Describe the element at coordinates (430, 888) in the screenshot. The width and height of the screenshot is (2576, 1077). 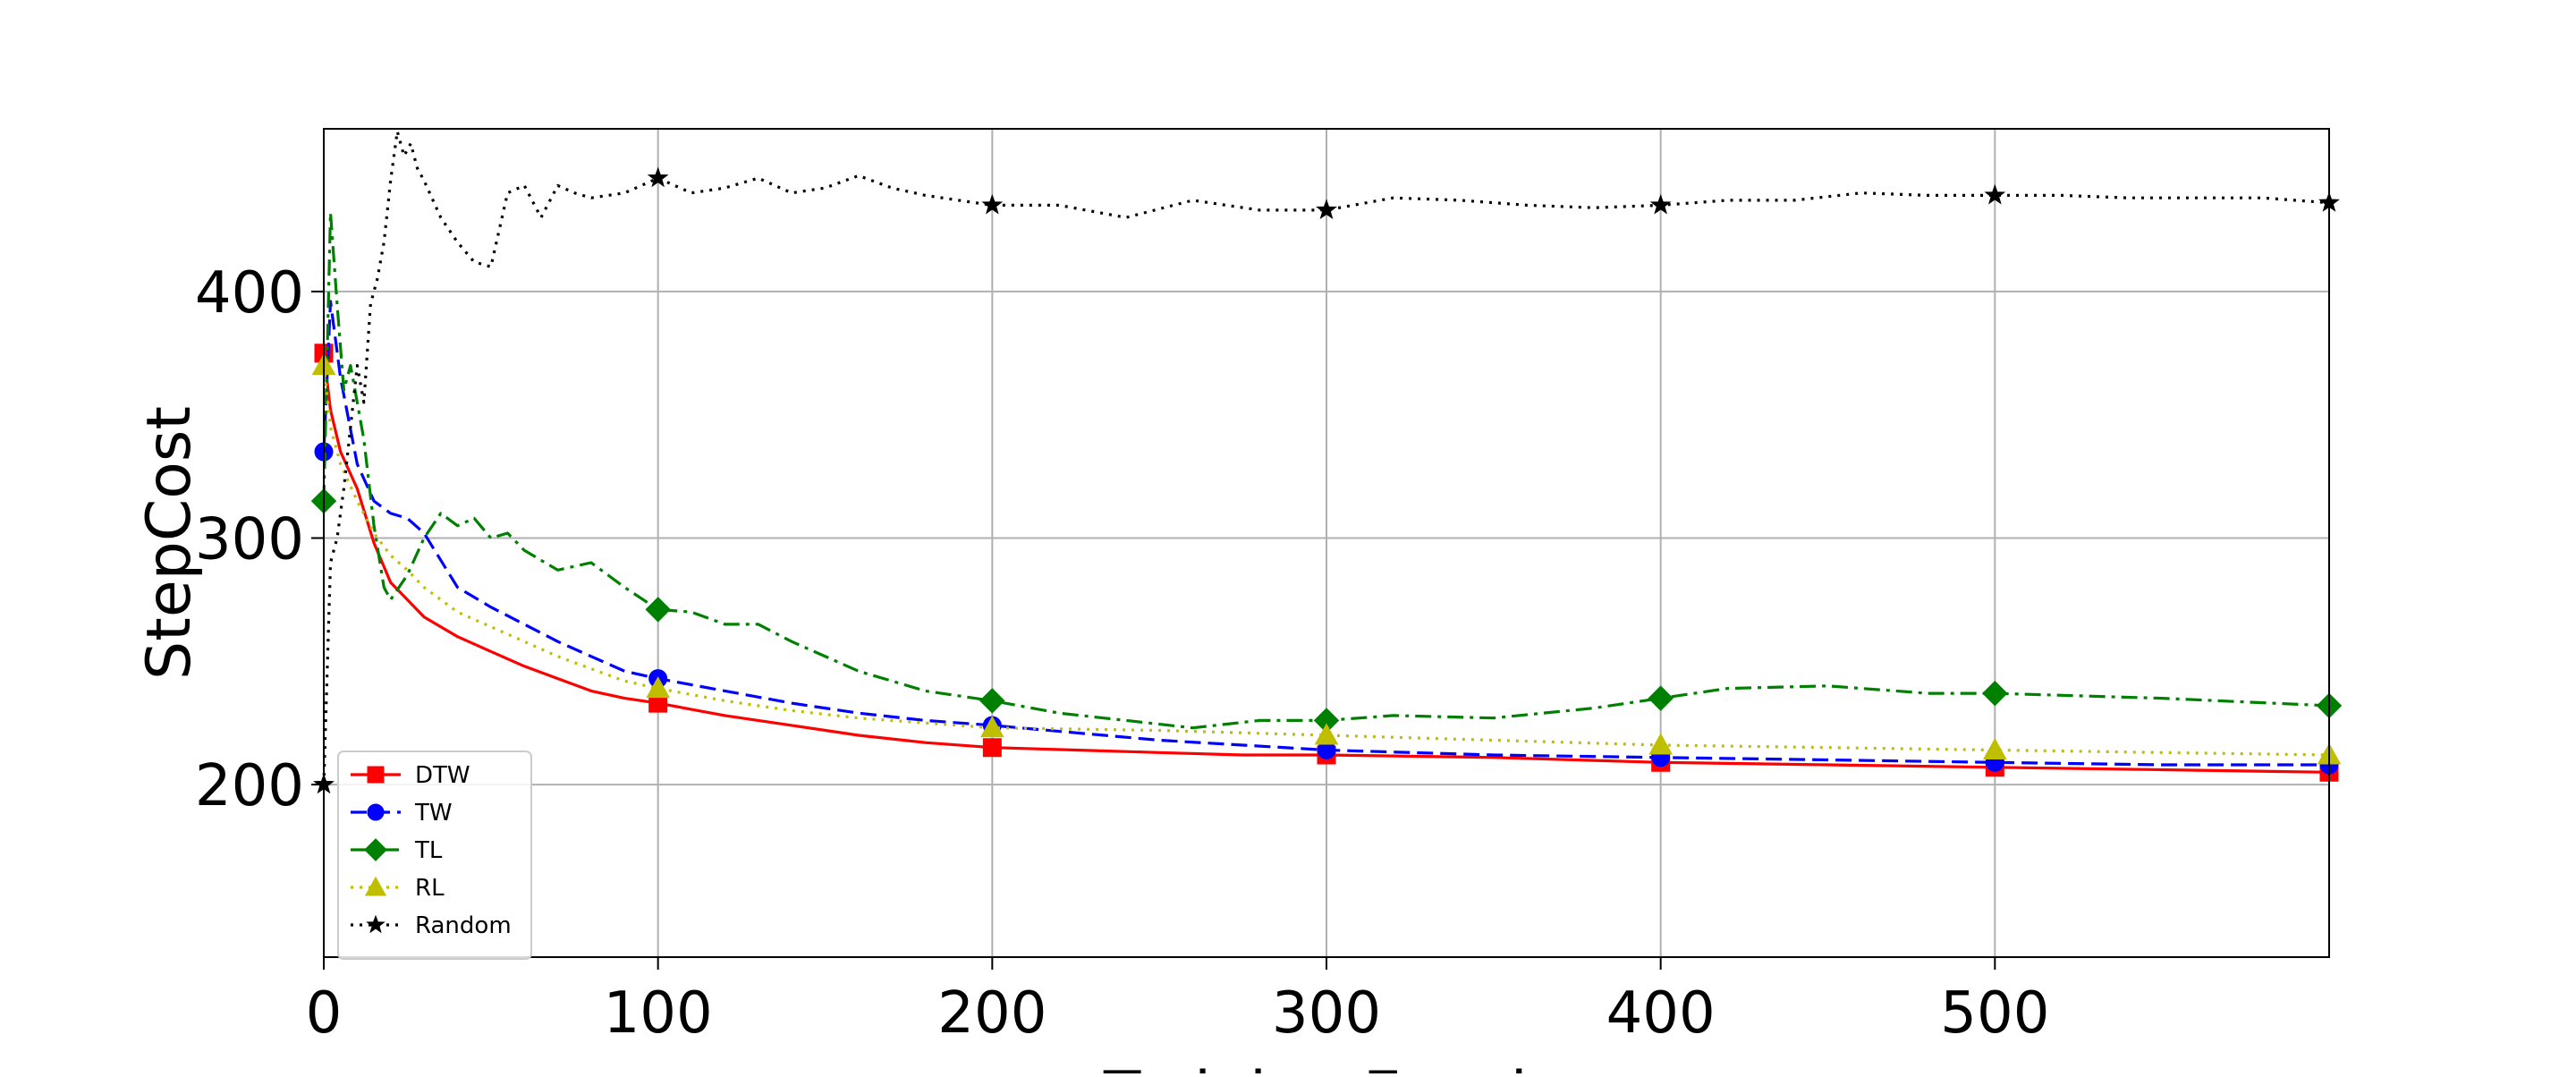
I see `legend-label-rl: RL` at that location.